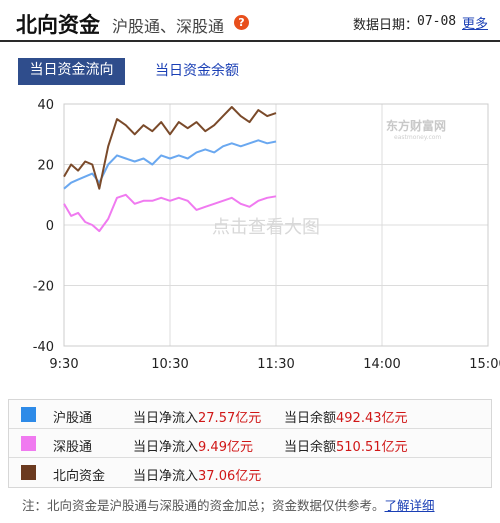 The height and width of the screenshot is (523, 500). I want to click on tab-daily-balance: 当日资金余额, so click(197, 71).